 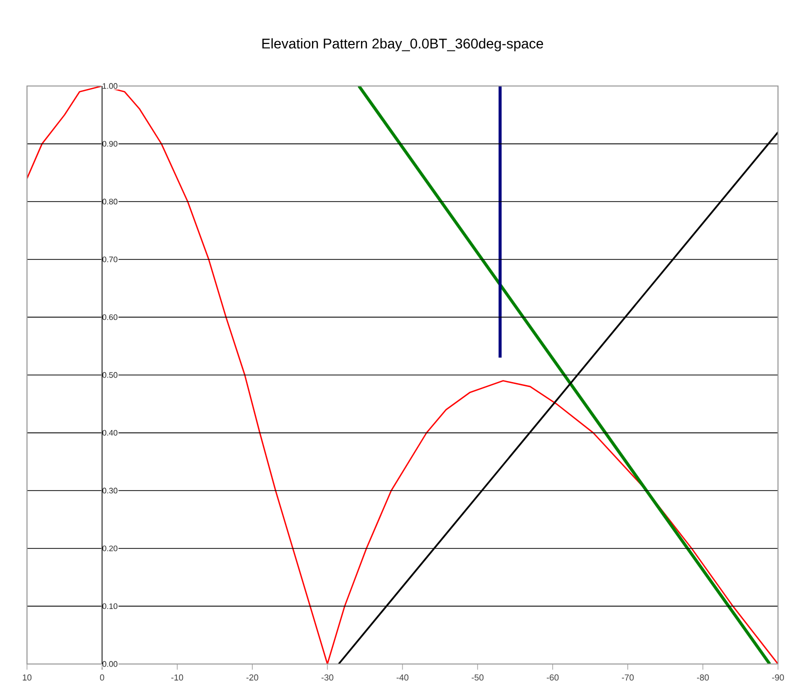 I want to click on x-tick-label: 0, so click(x=102, y=677).